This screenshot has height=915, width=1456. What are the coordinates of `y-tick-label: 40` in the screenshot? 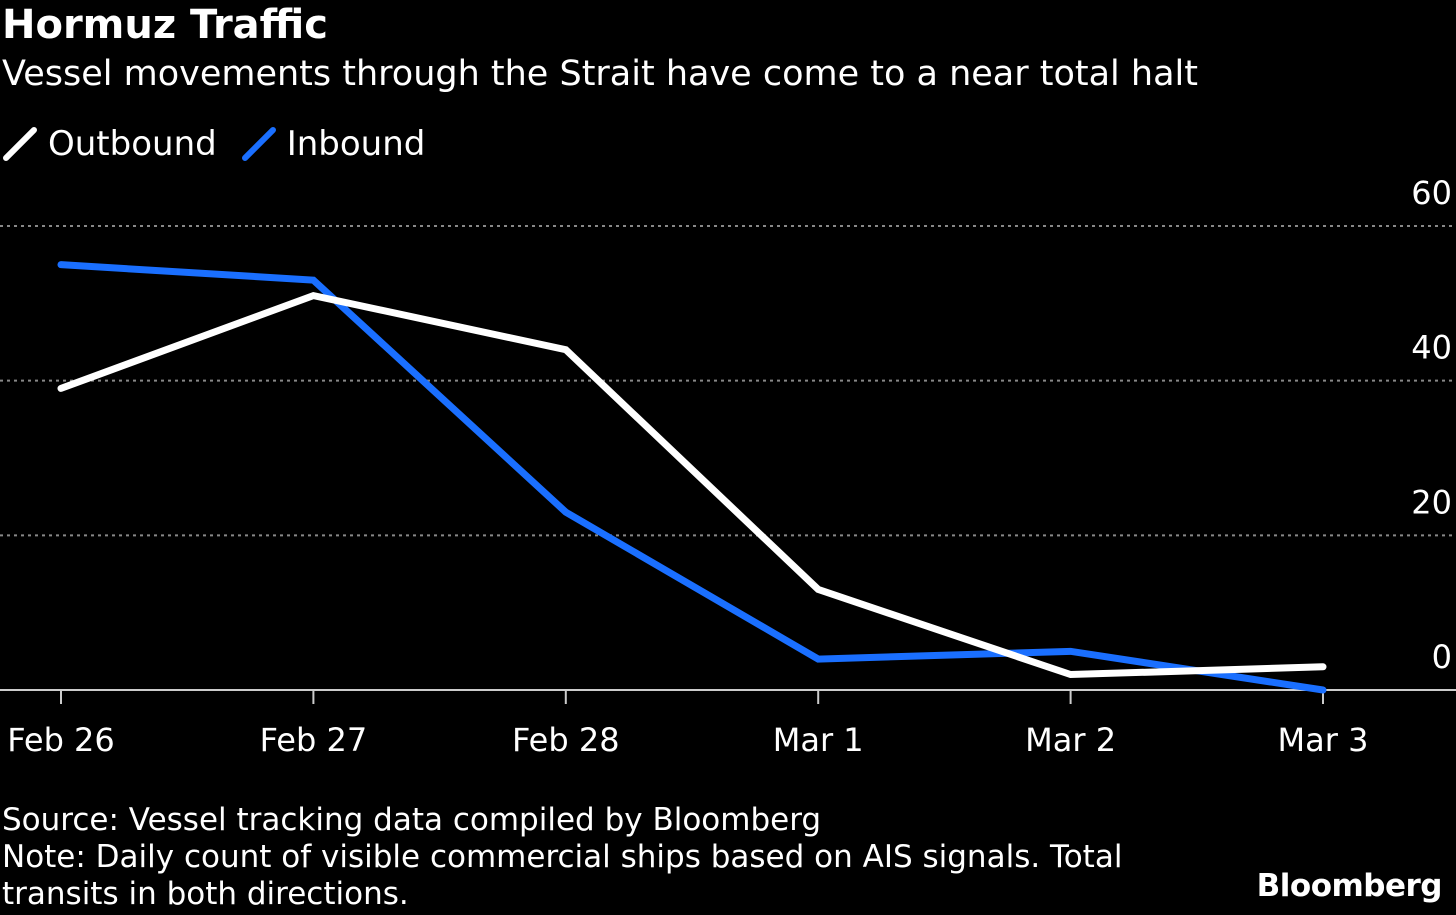 It's located at (1431, 348).